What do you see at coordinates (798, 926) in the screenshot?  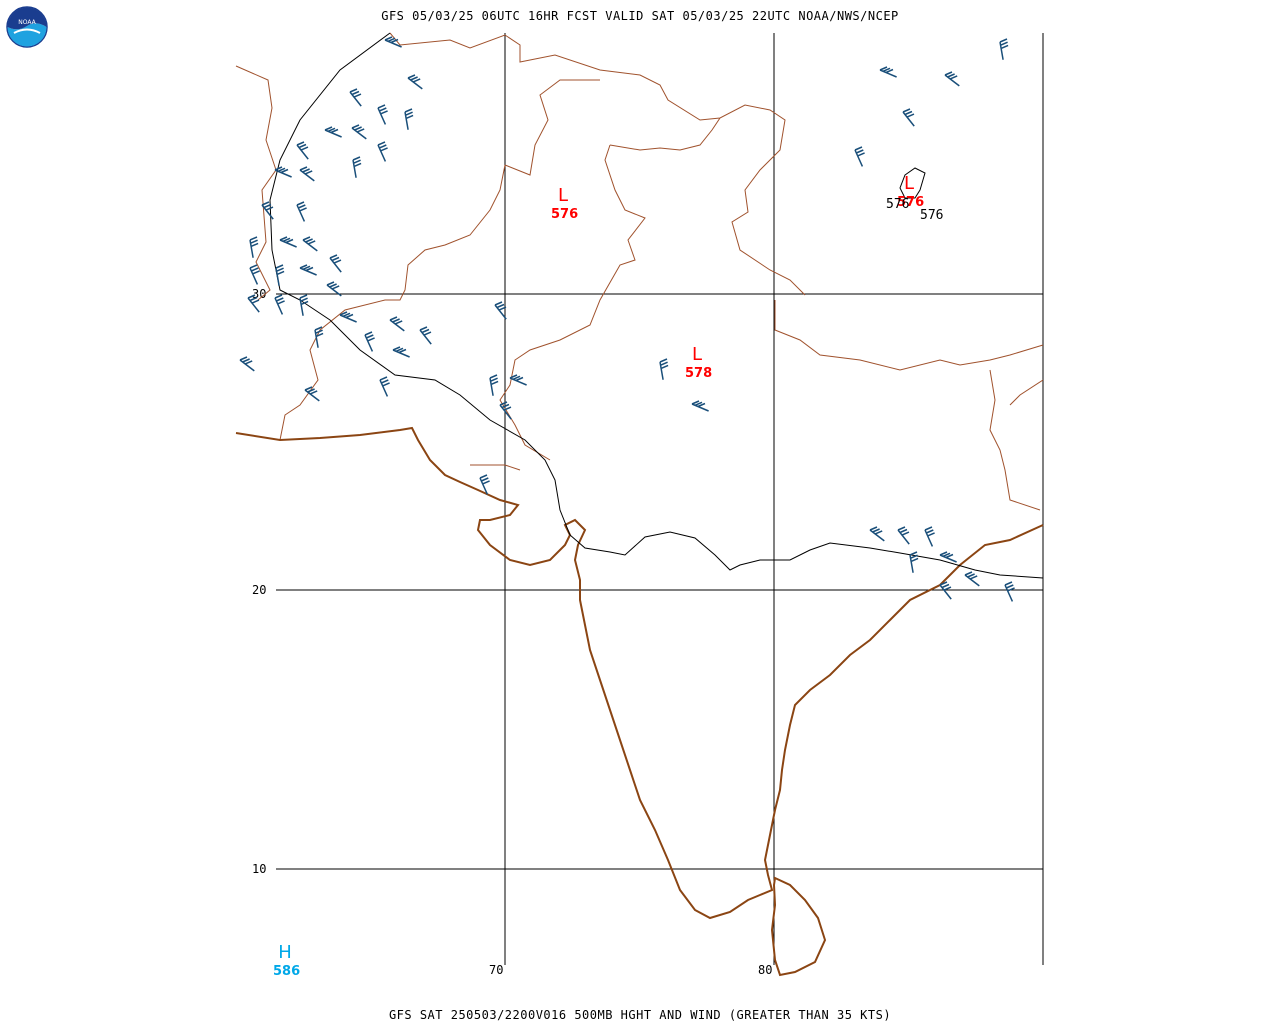 I see `coastline-sri-lanka` at bounding box center [798, 926].